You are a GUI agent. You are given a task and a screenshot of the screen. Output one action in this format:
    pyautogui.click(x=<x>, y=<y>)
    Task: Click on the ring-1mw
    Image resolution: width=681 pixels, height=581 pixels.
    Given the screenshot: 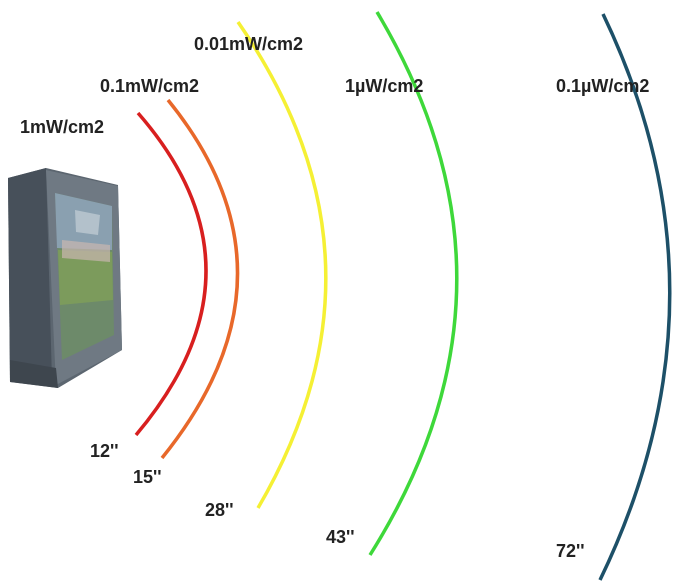 What is the action you would take?
    pyautogui.click(x=171, y=274)
    